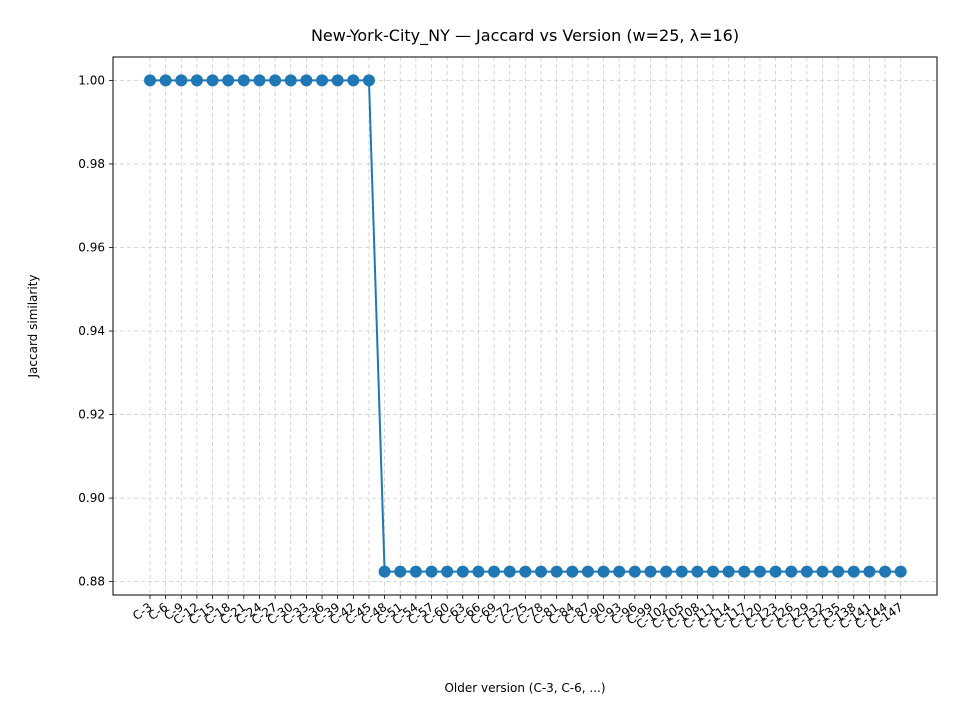 Image resolution: width=960 pixels, height=720 pixels. What do you see at coordinates (91, 164) in the screenshot?
I see `y-tick-label: 0.98` at bounding box center [91, 164].